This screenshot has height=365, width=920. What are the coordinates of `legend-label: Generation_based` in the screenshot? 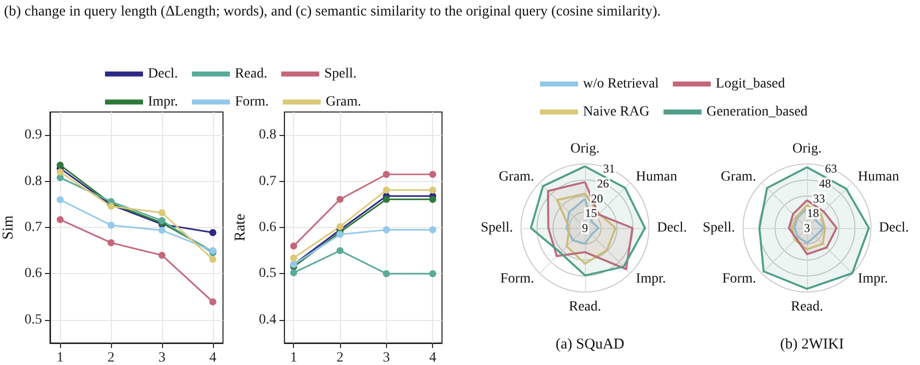 It's located at (757, 112).